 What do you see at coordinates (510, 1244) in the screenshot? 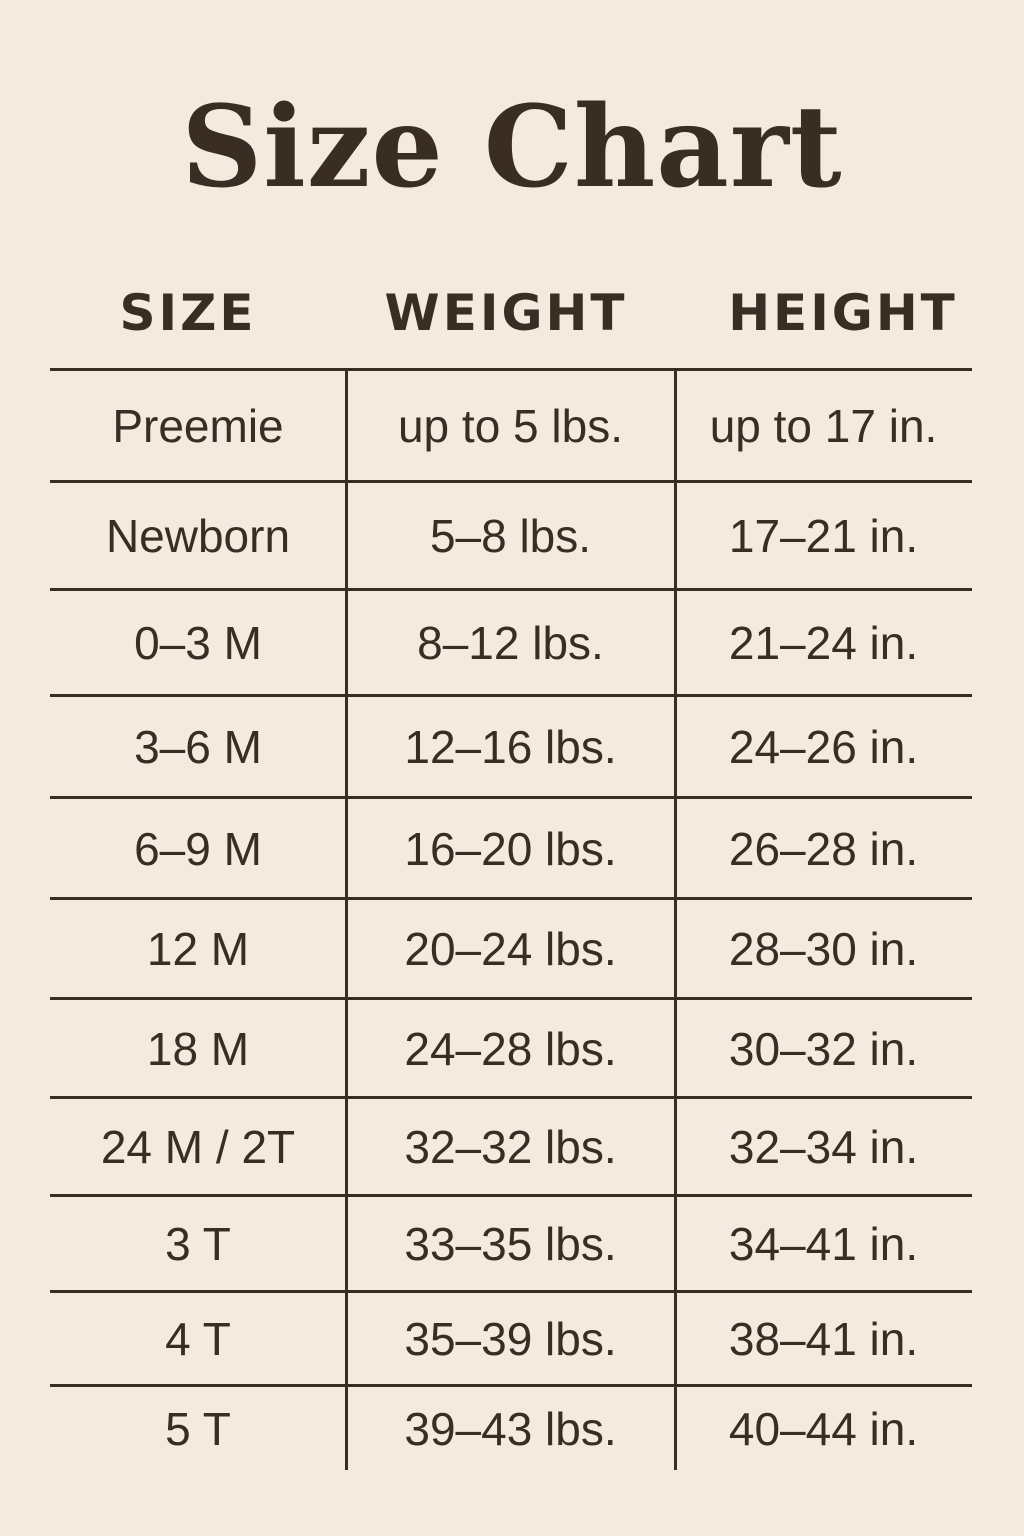
I see `weight-cell: 33–35 lbs.` at bounding box center [510, 1244].